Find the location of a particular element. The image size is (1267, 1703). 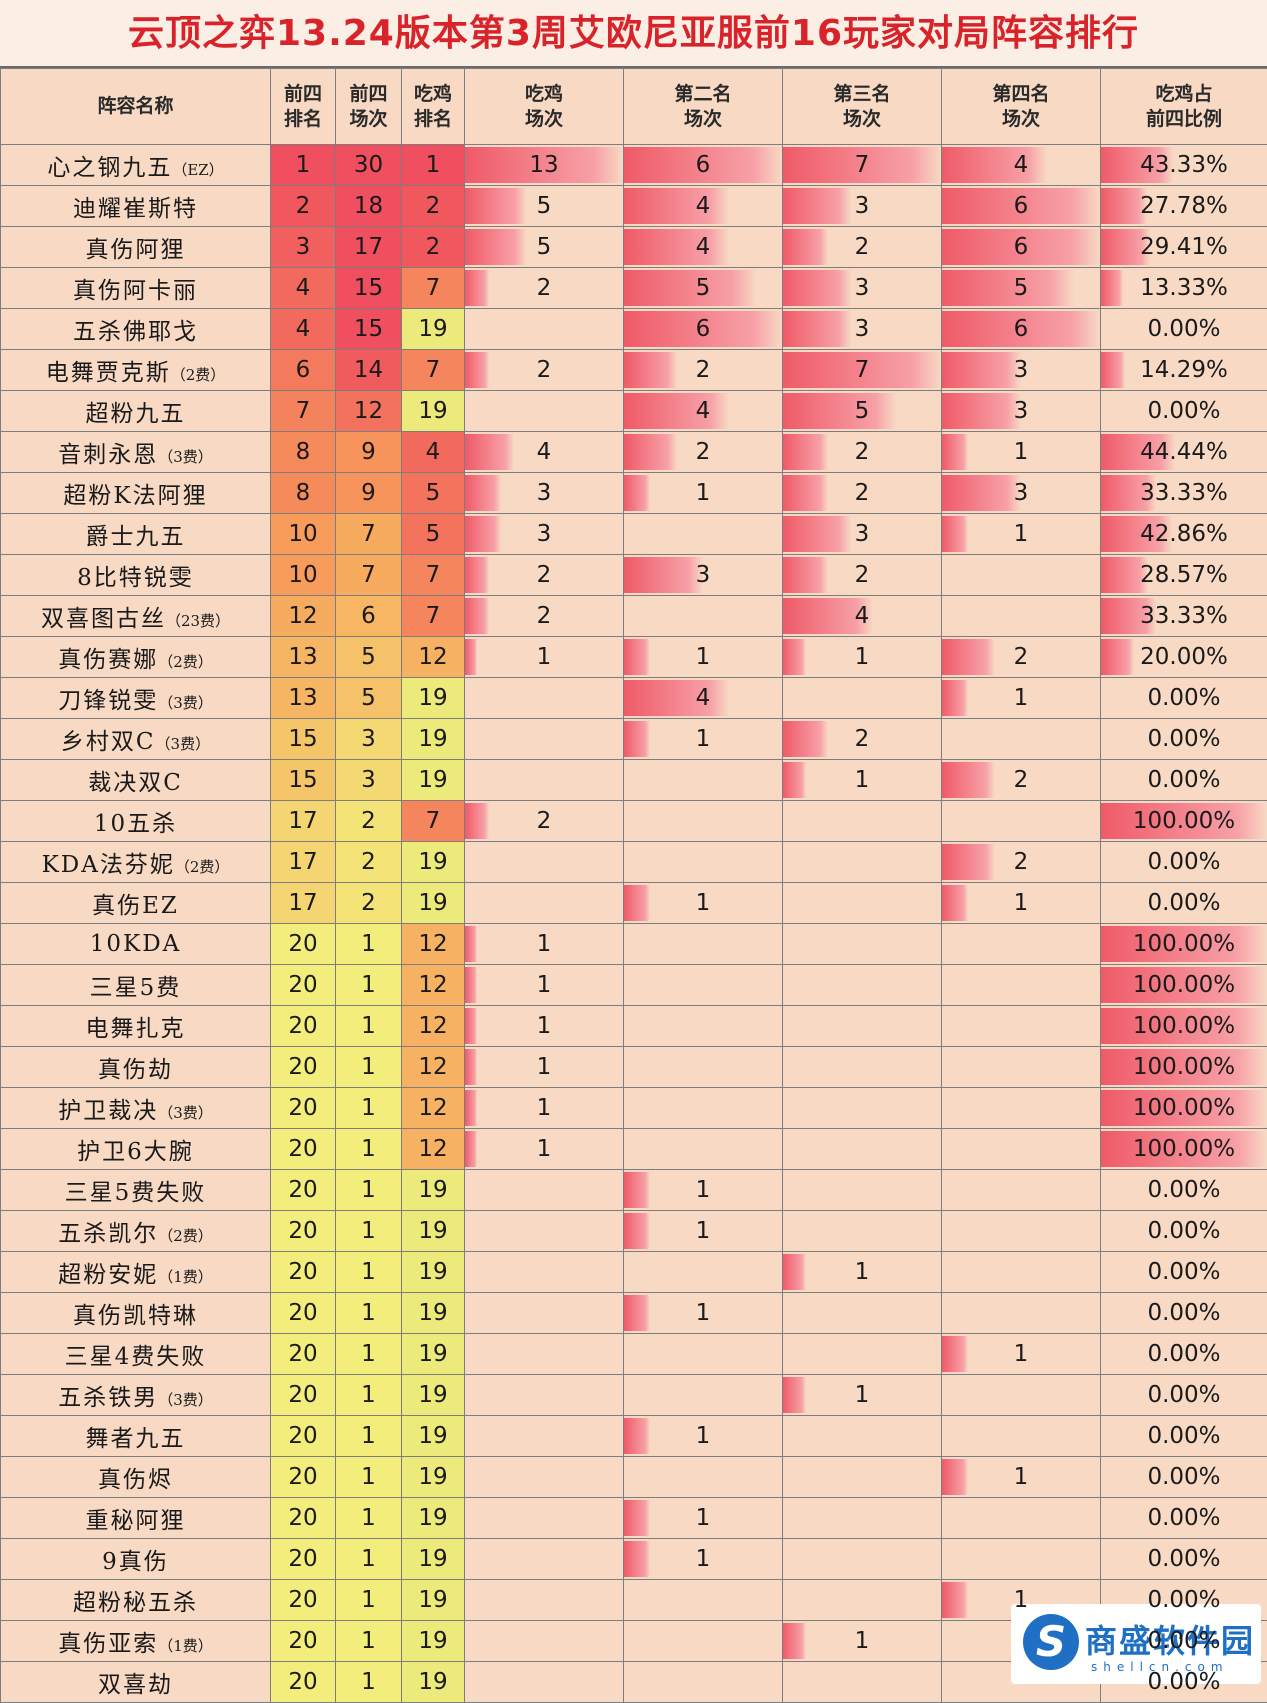

lineup-name-cell: 9真伤 is located at coordinates (136, 1559).